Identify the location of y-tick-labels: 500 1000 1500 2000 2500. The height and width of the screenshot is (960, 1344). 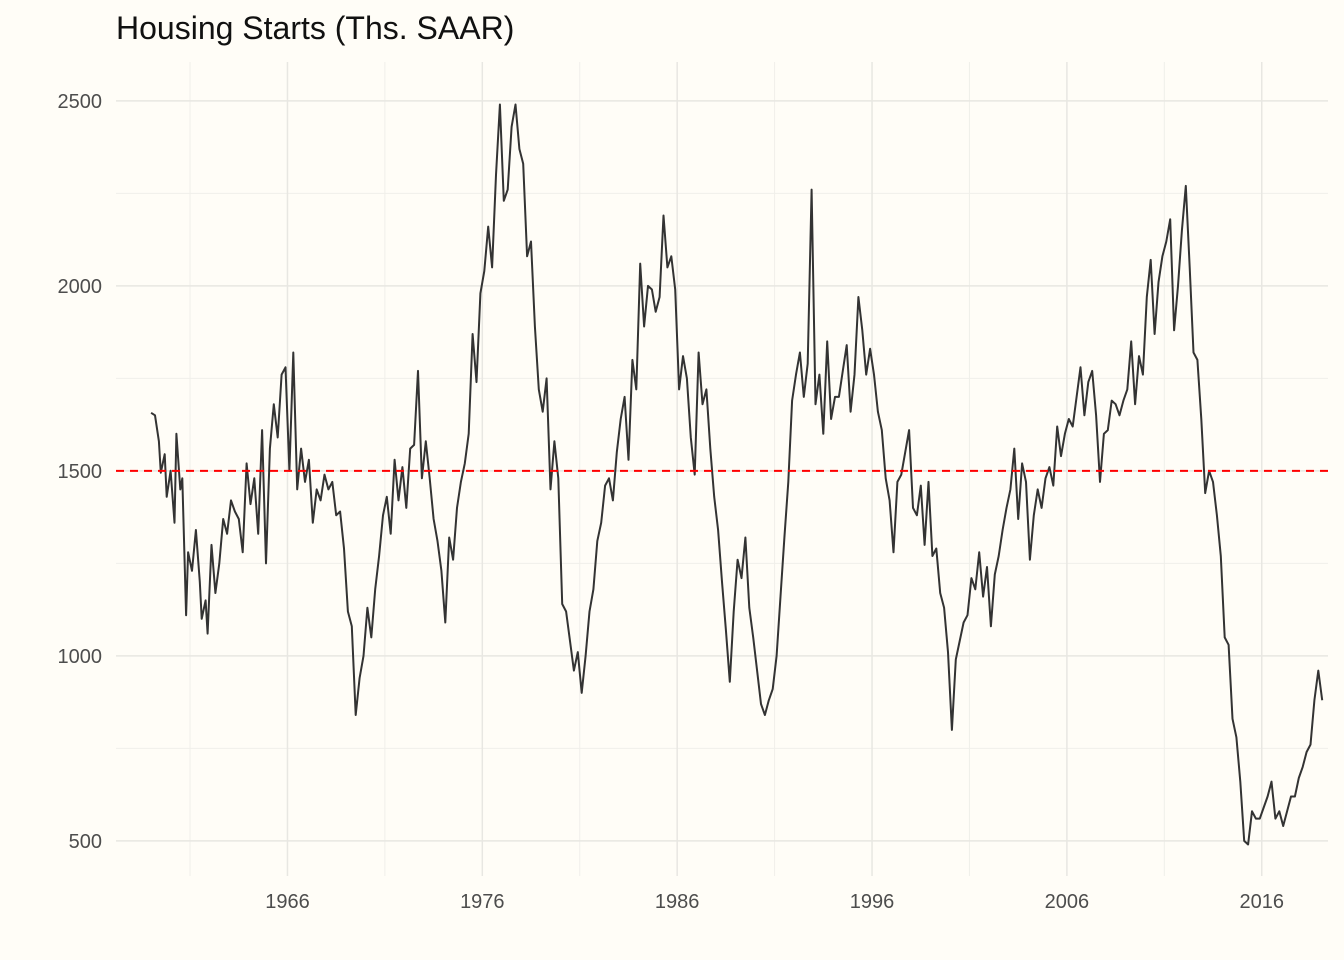
(80, 472).